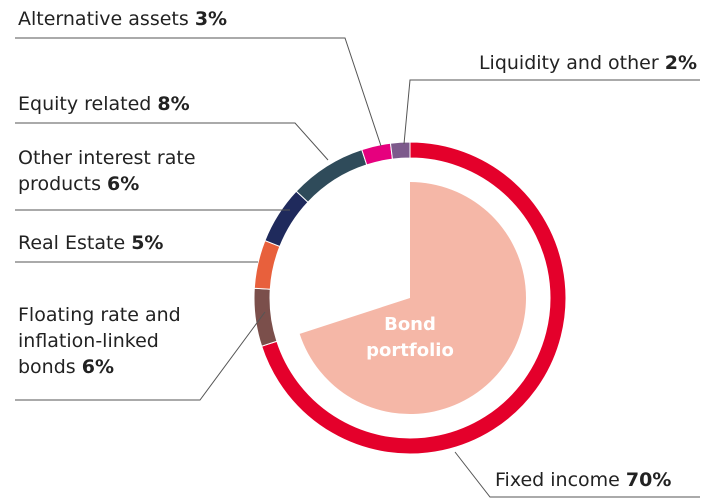 This screenshot has width=703, height=504. Describe the element at coordinates (557, 480) in the screenshot. I see `category-label: Fixed income` at that location.